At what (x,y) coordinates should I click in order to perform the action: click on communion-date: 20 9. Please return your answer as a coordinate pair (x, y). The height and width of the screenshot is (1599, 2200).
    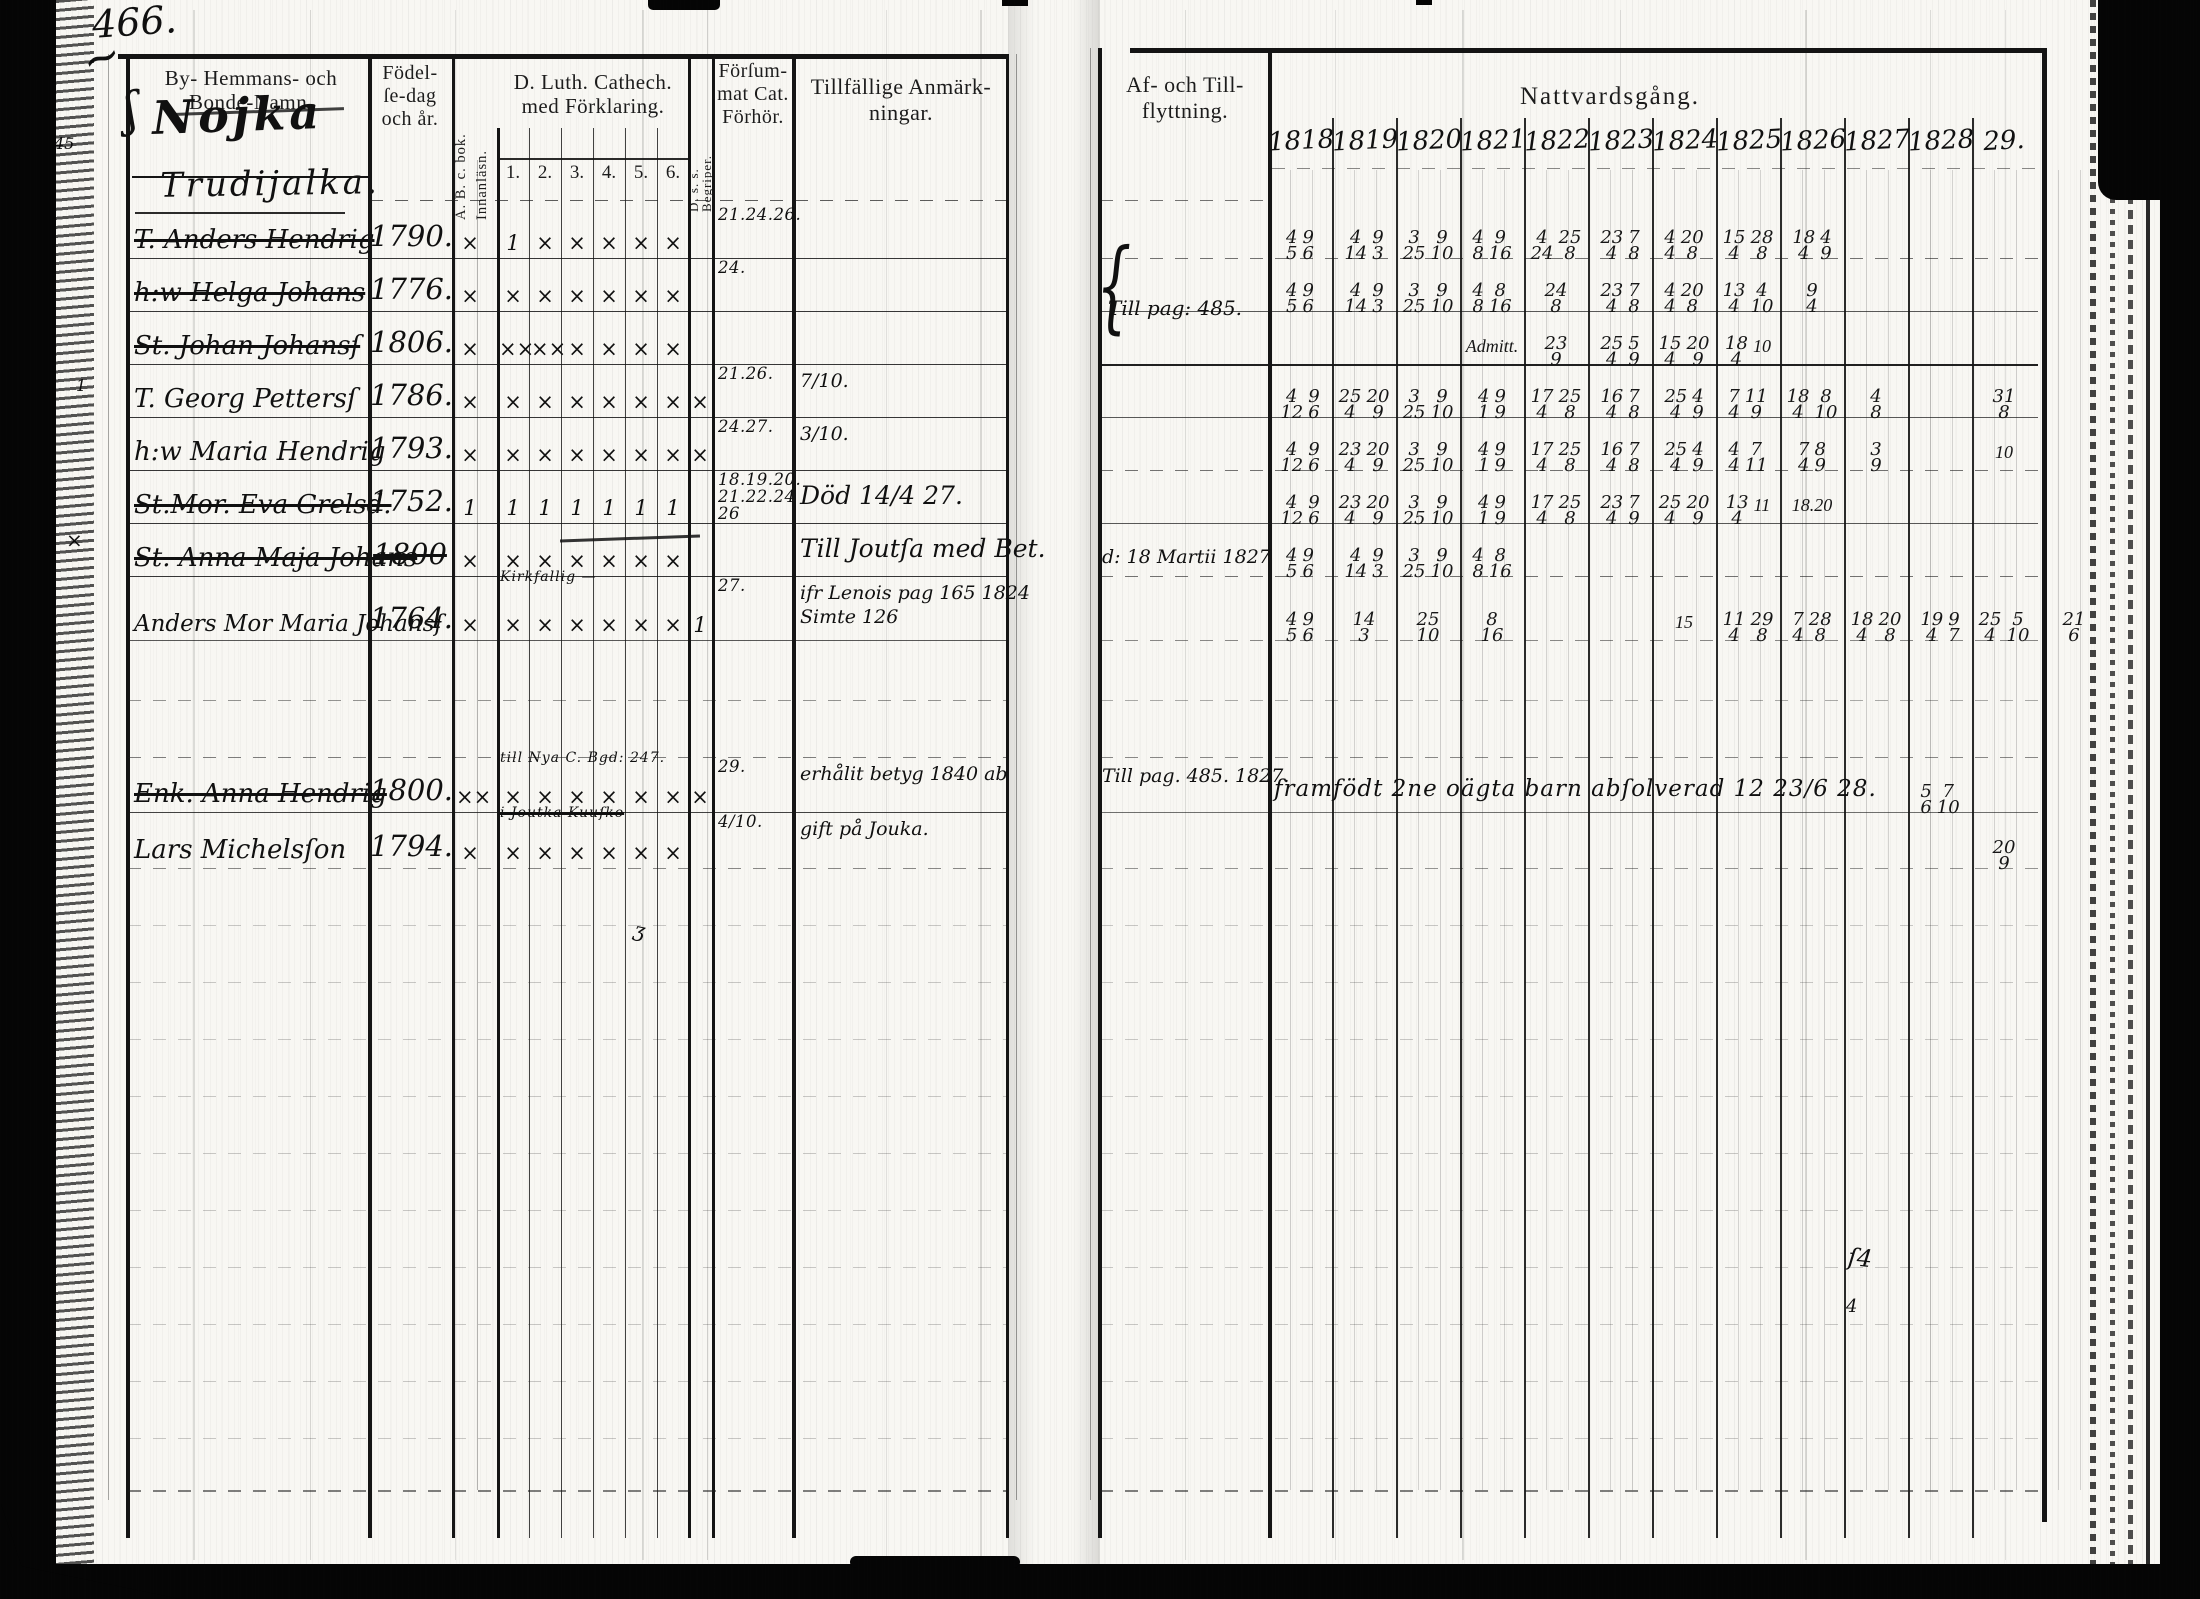
    Looking at the image, I should click on (1698, 351).